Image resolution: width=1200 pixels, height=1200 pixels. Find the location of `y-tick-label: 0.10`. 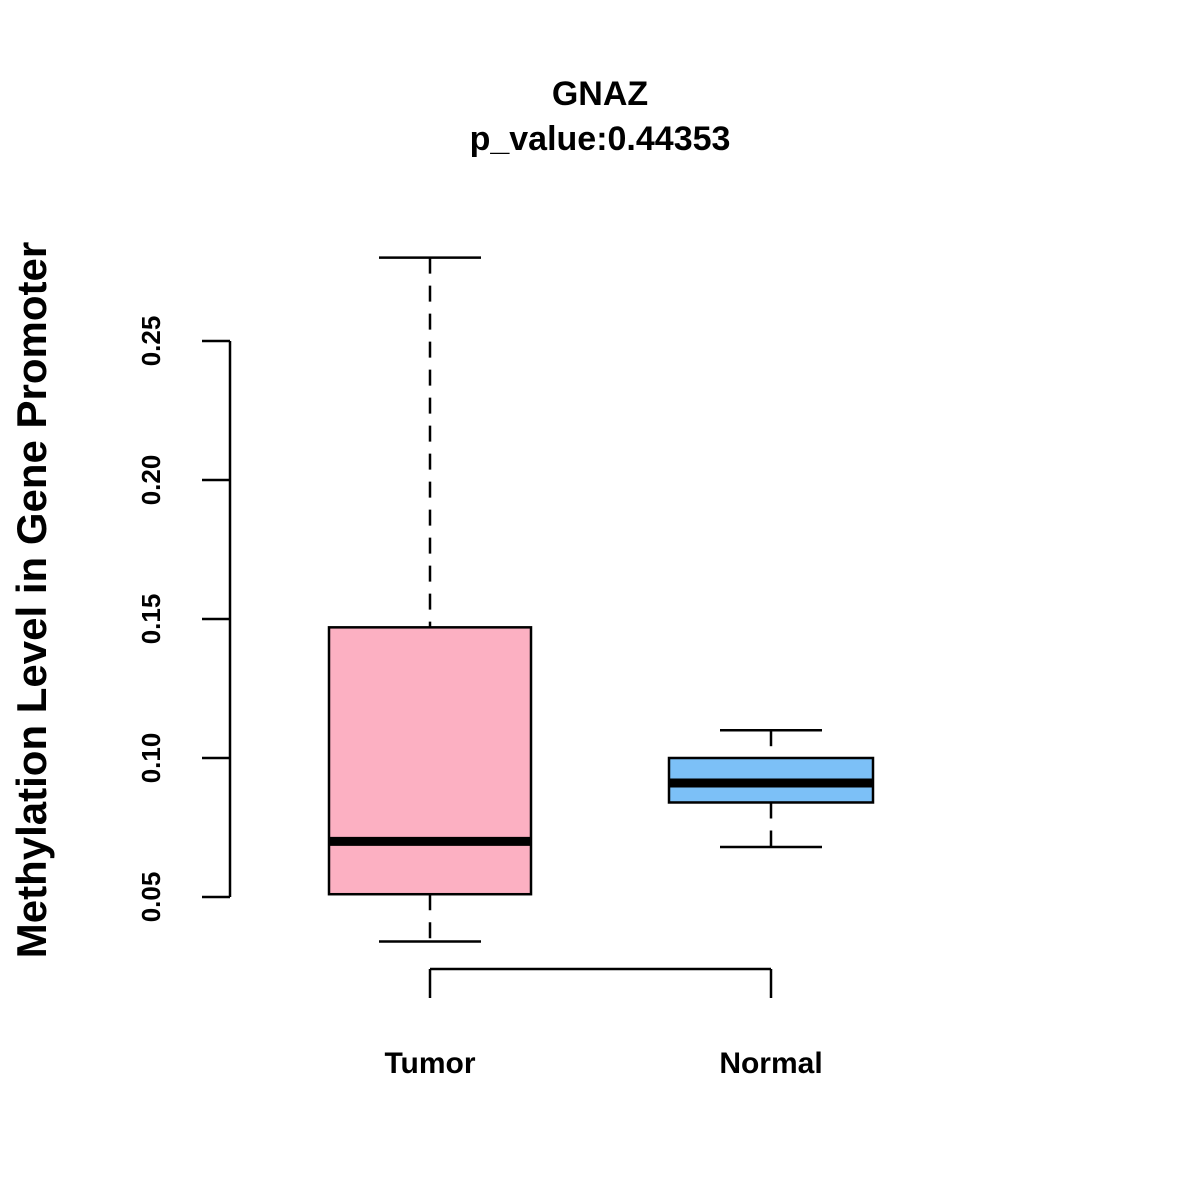

y-tick-label: 0.10 is located at coordinates (151, 758).